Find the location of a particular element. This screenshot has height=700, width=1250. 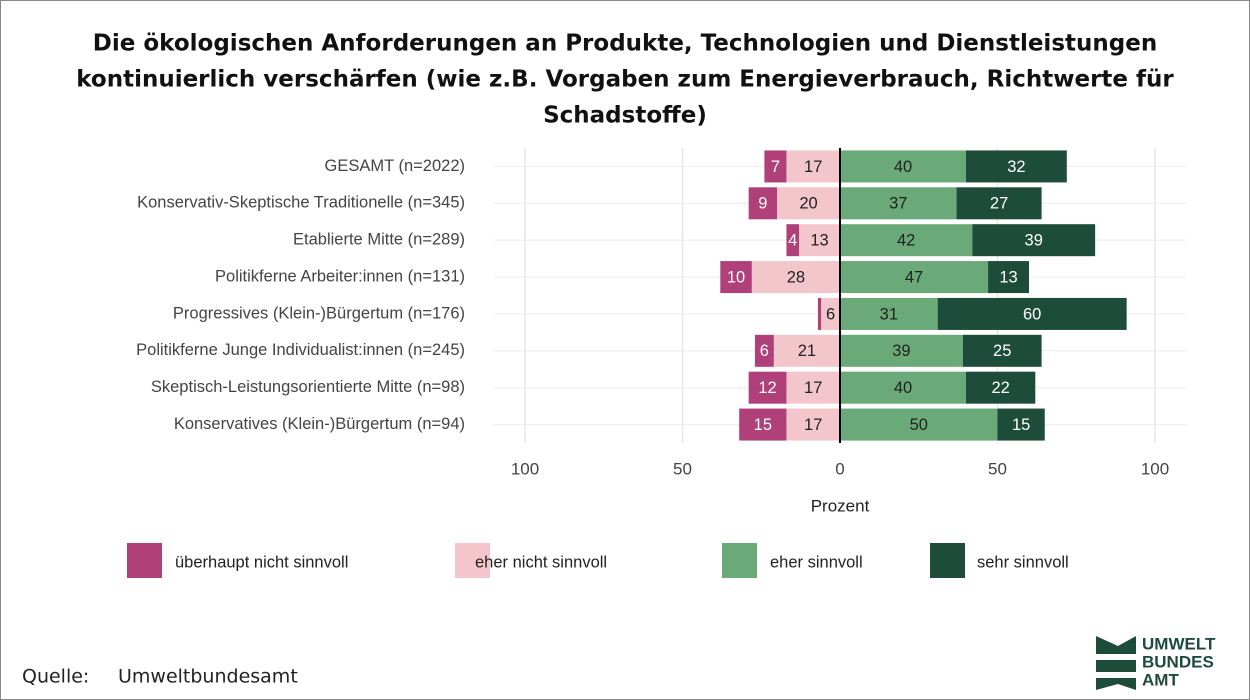

logo-text: BUNDES is located at coordinates (1178, 661).